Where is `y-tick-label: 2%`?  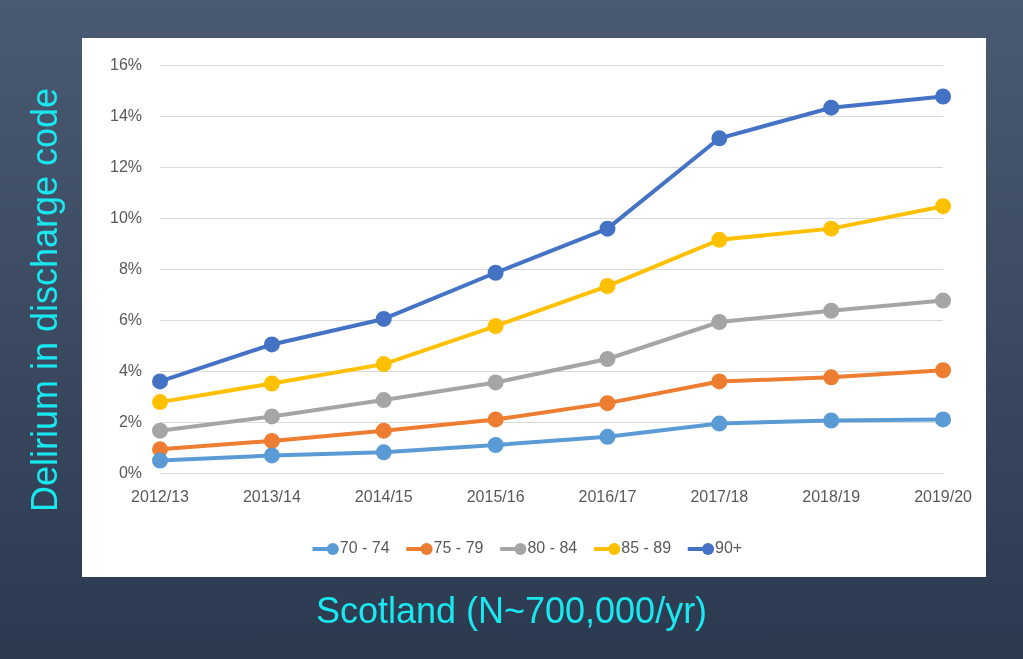 y-tick-label: 2% is located at coordinates (130, 422).